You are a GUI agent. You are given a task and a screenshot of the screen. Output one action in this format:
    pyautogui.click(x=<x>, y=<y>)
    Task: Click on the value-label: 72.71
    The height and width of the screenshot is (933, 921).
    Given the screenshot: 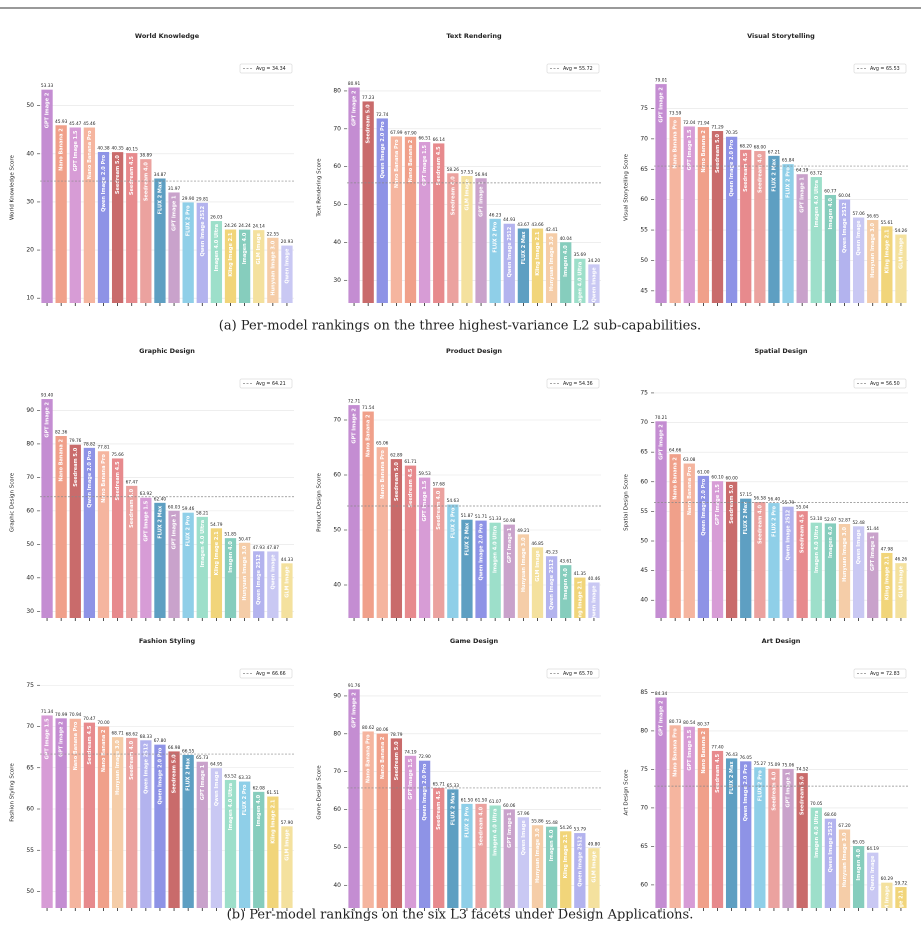 What is the action you would take?
    pyautogui.click(x=354, y=402)
    